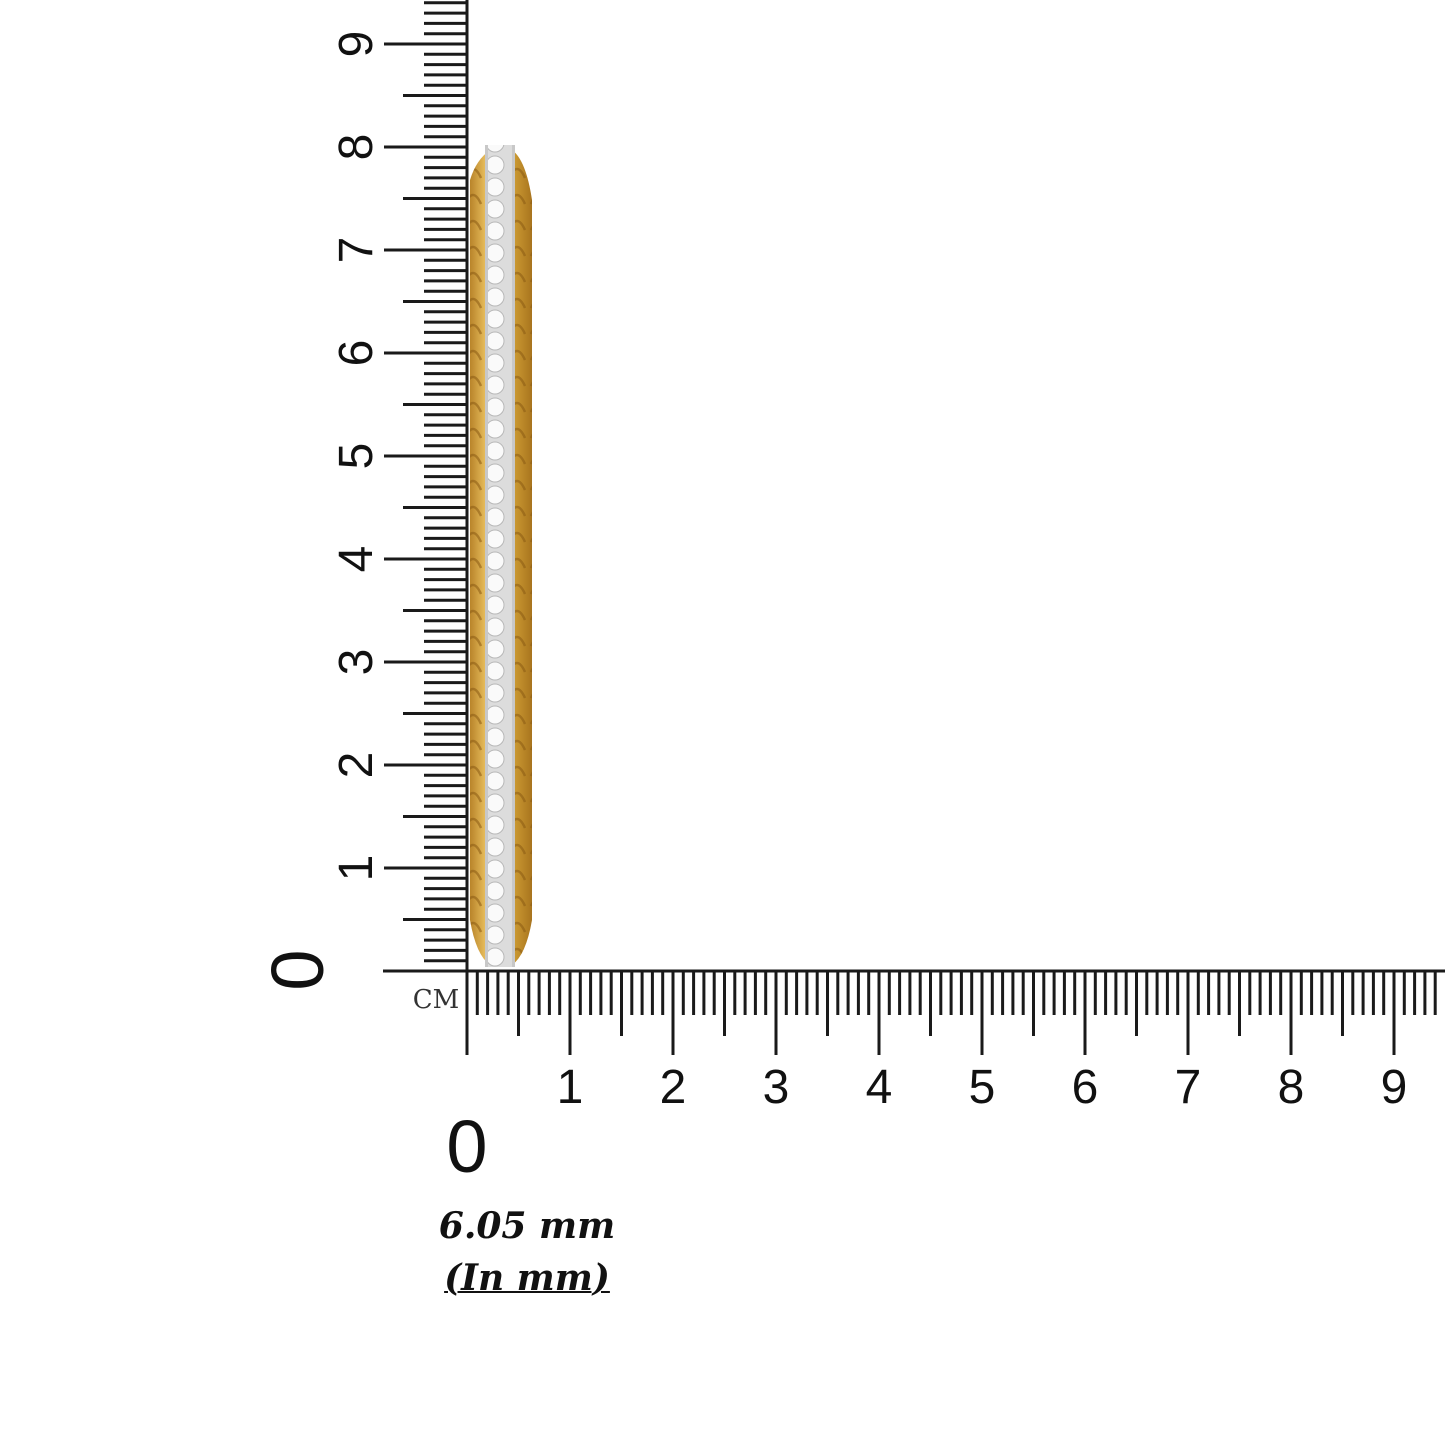  I want to click on vertical-ruler, so click(426, 527).